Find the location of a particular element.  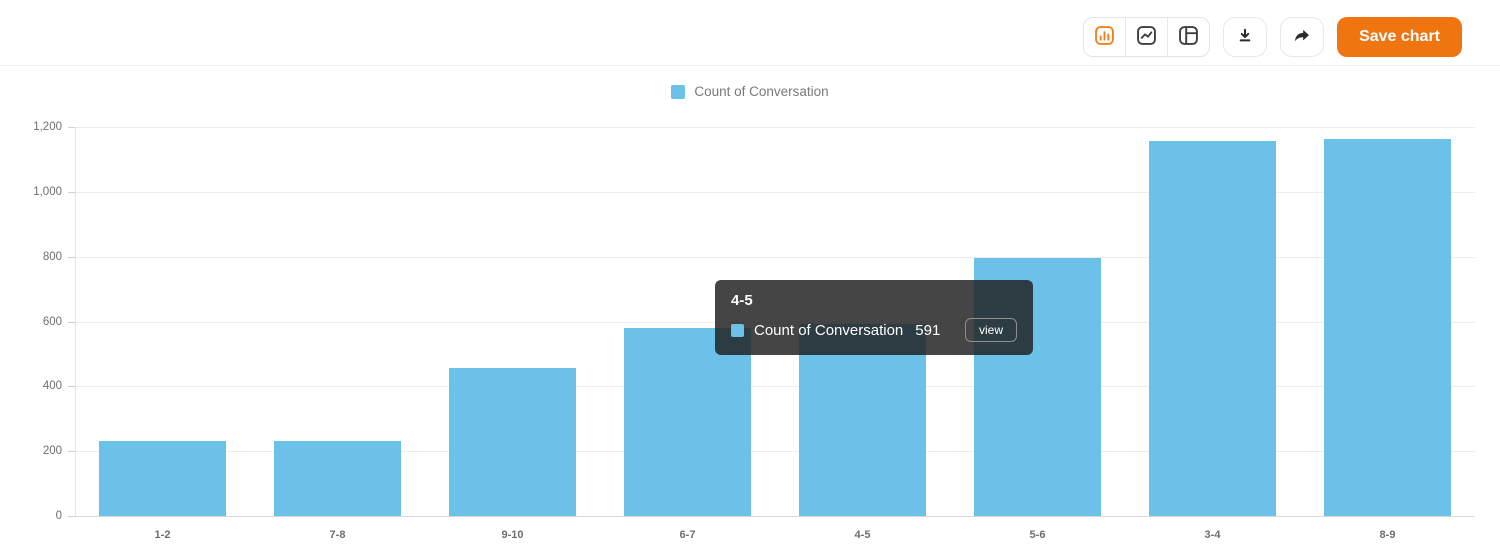

legend: Count of Conversation is located at coordinates (750, 91).